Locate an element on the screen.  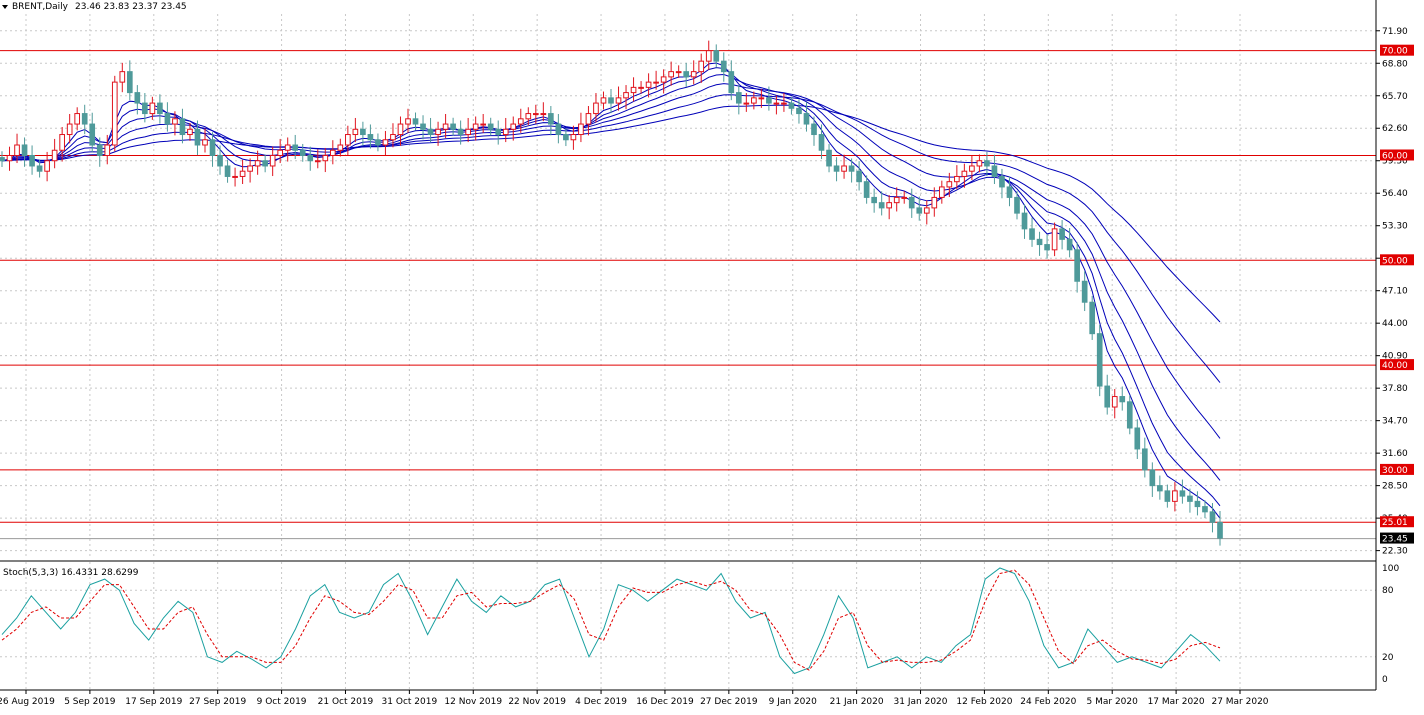
time-tick-label: 5 Mar 2020 is located at coordinates (1113, 702).